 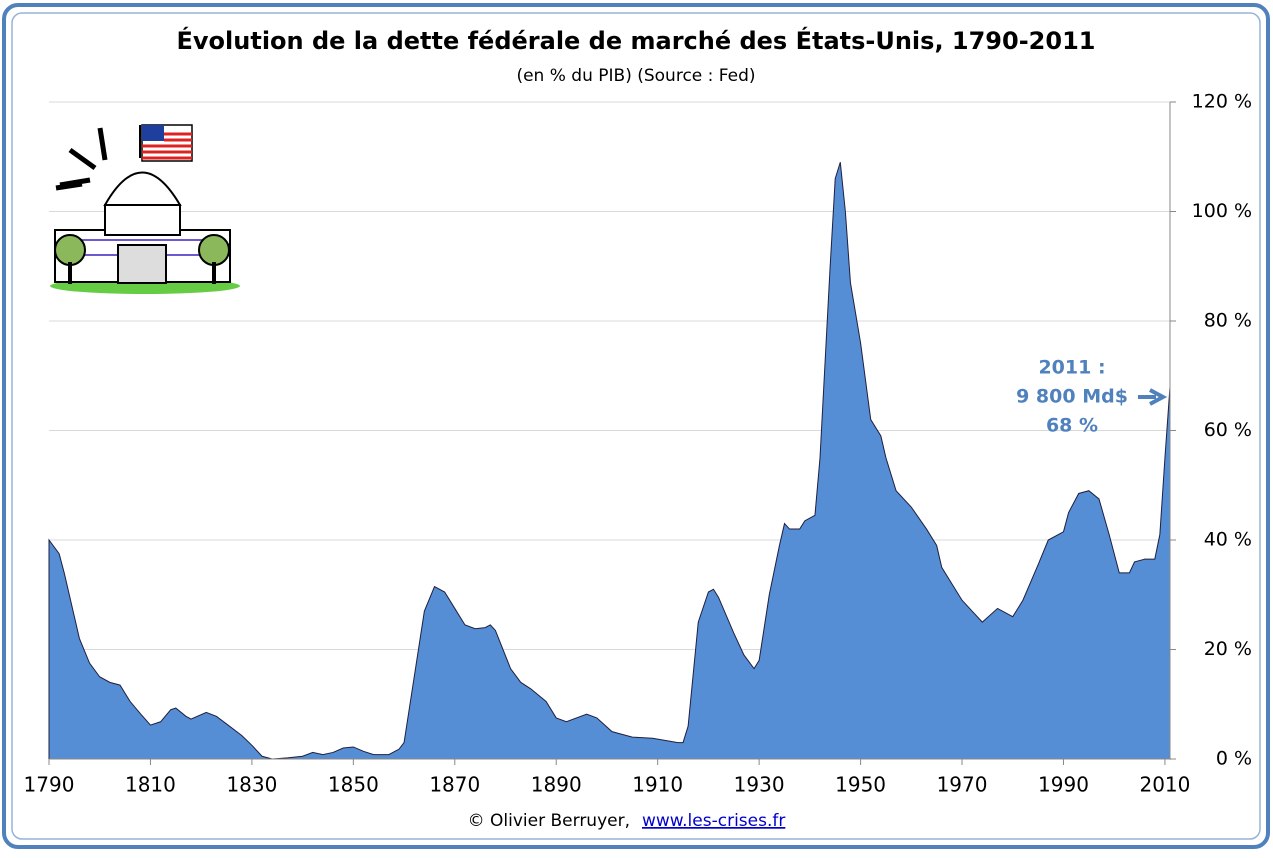 I want to click on annotation-arrow, so click(x=1153, y=397).